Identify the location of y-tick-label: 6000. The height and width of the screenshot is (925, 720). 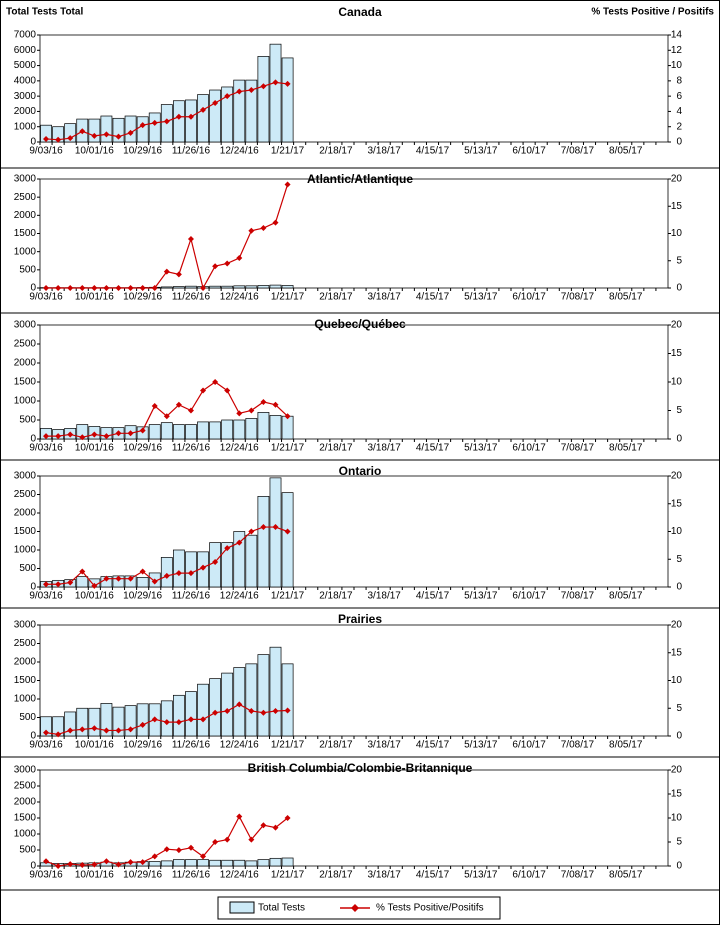
(25, 50).